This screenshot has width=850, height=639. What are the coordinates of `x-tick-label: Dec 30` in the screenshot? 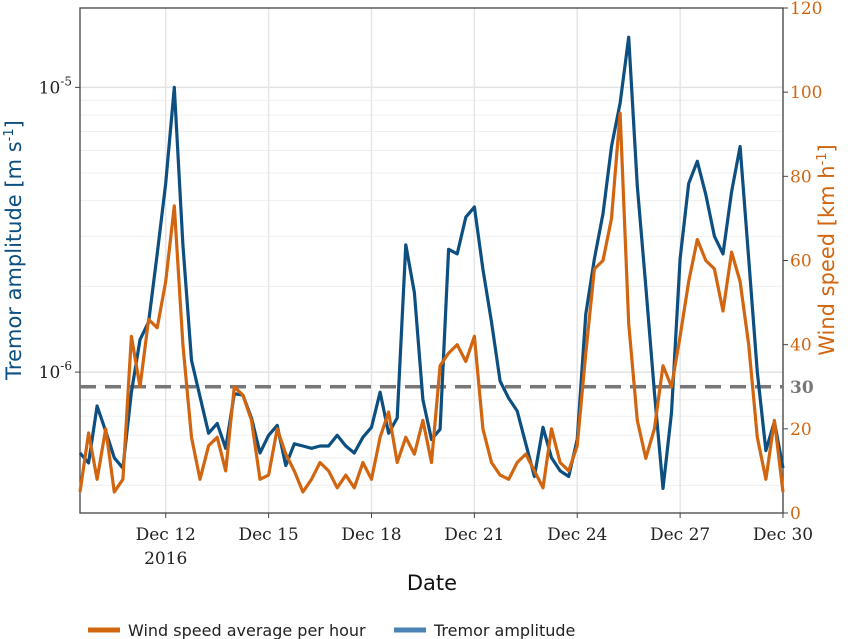 It's located at (783, 535).